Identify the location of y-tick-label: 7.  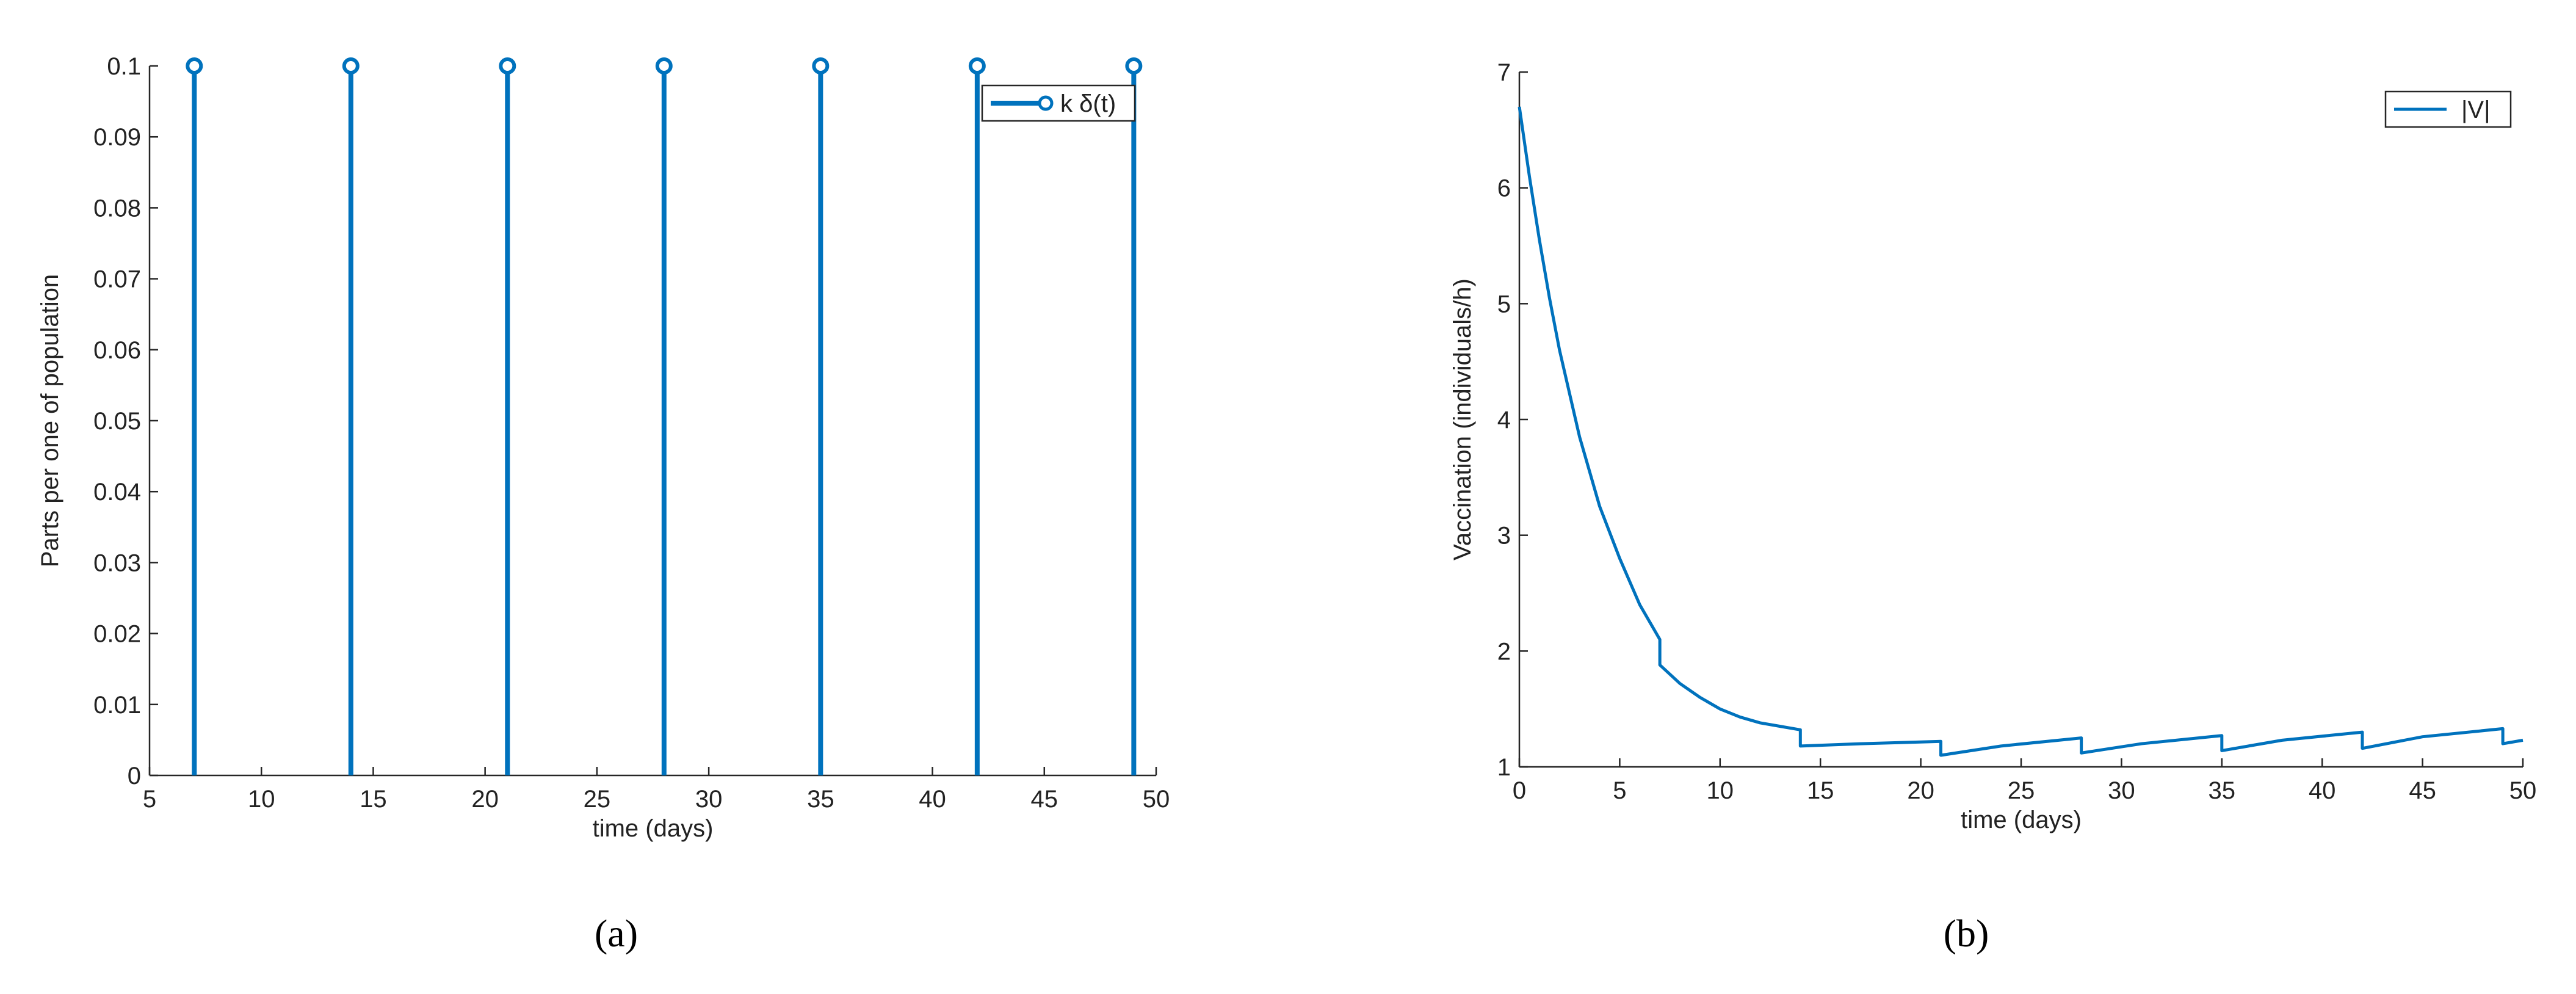
(1504, 72).